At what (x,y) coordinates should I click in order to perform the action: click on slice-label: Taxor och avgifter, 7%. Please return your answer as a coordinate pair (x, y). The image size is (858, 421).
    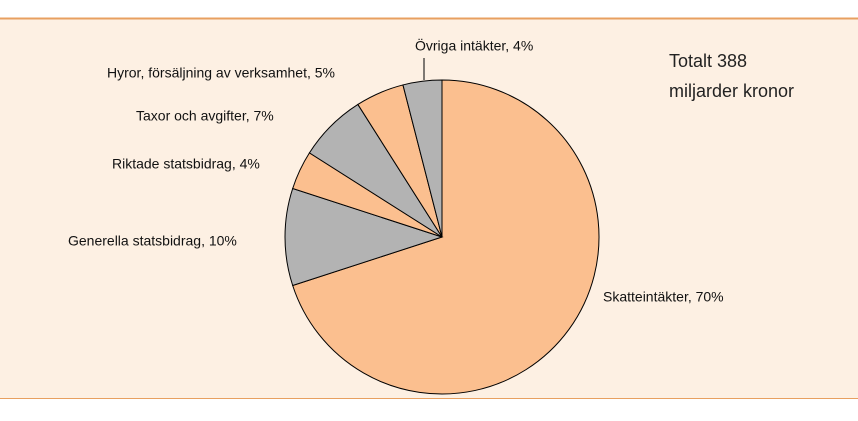
    Looking at the image, I should click on (205, 116).